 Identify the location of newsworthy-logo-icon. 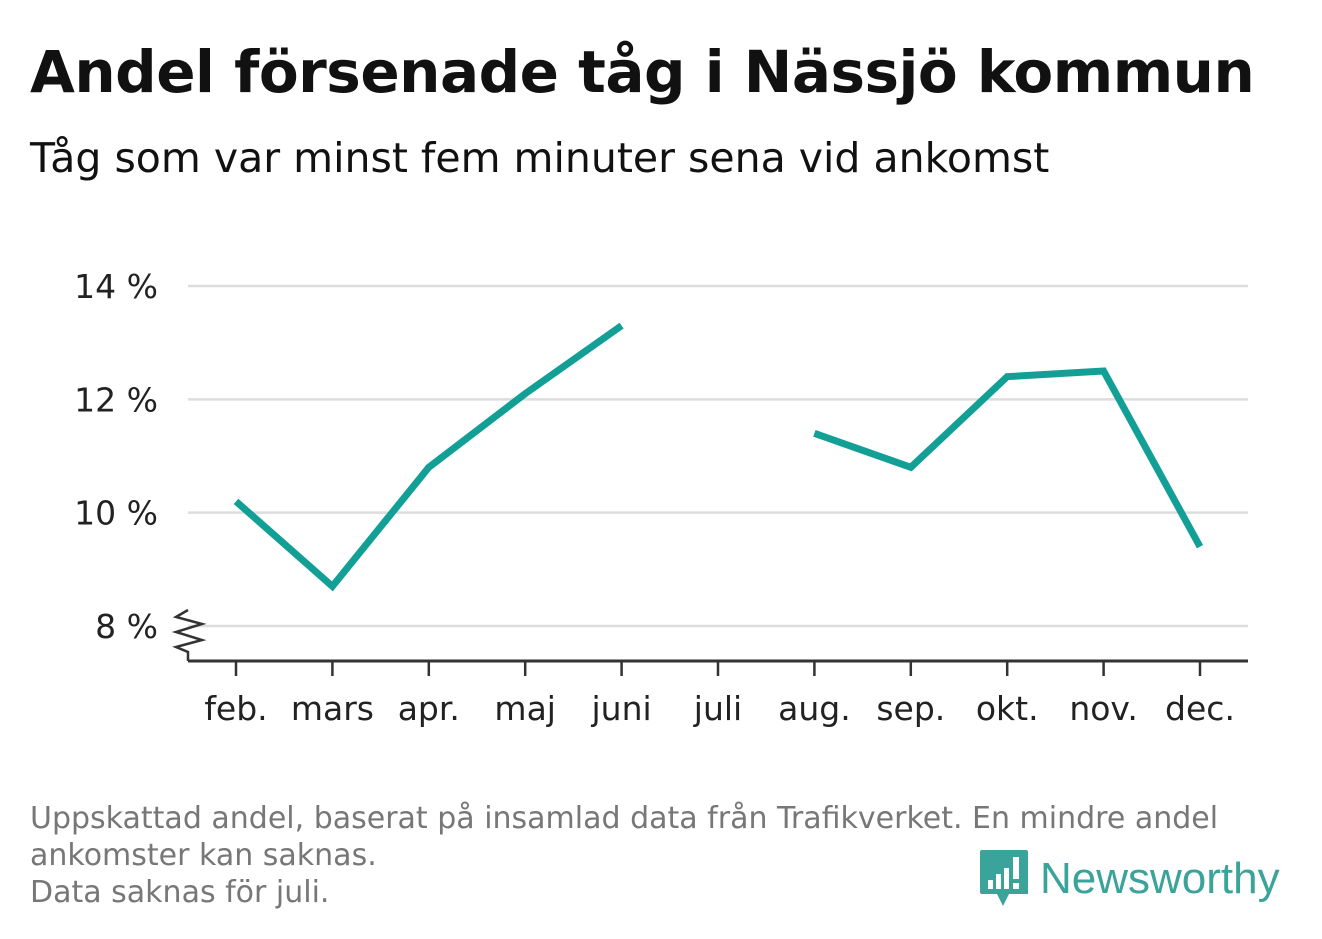
(1004, 878).